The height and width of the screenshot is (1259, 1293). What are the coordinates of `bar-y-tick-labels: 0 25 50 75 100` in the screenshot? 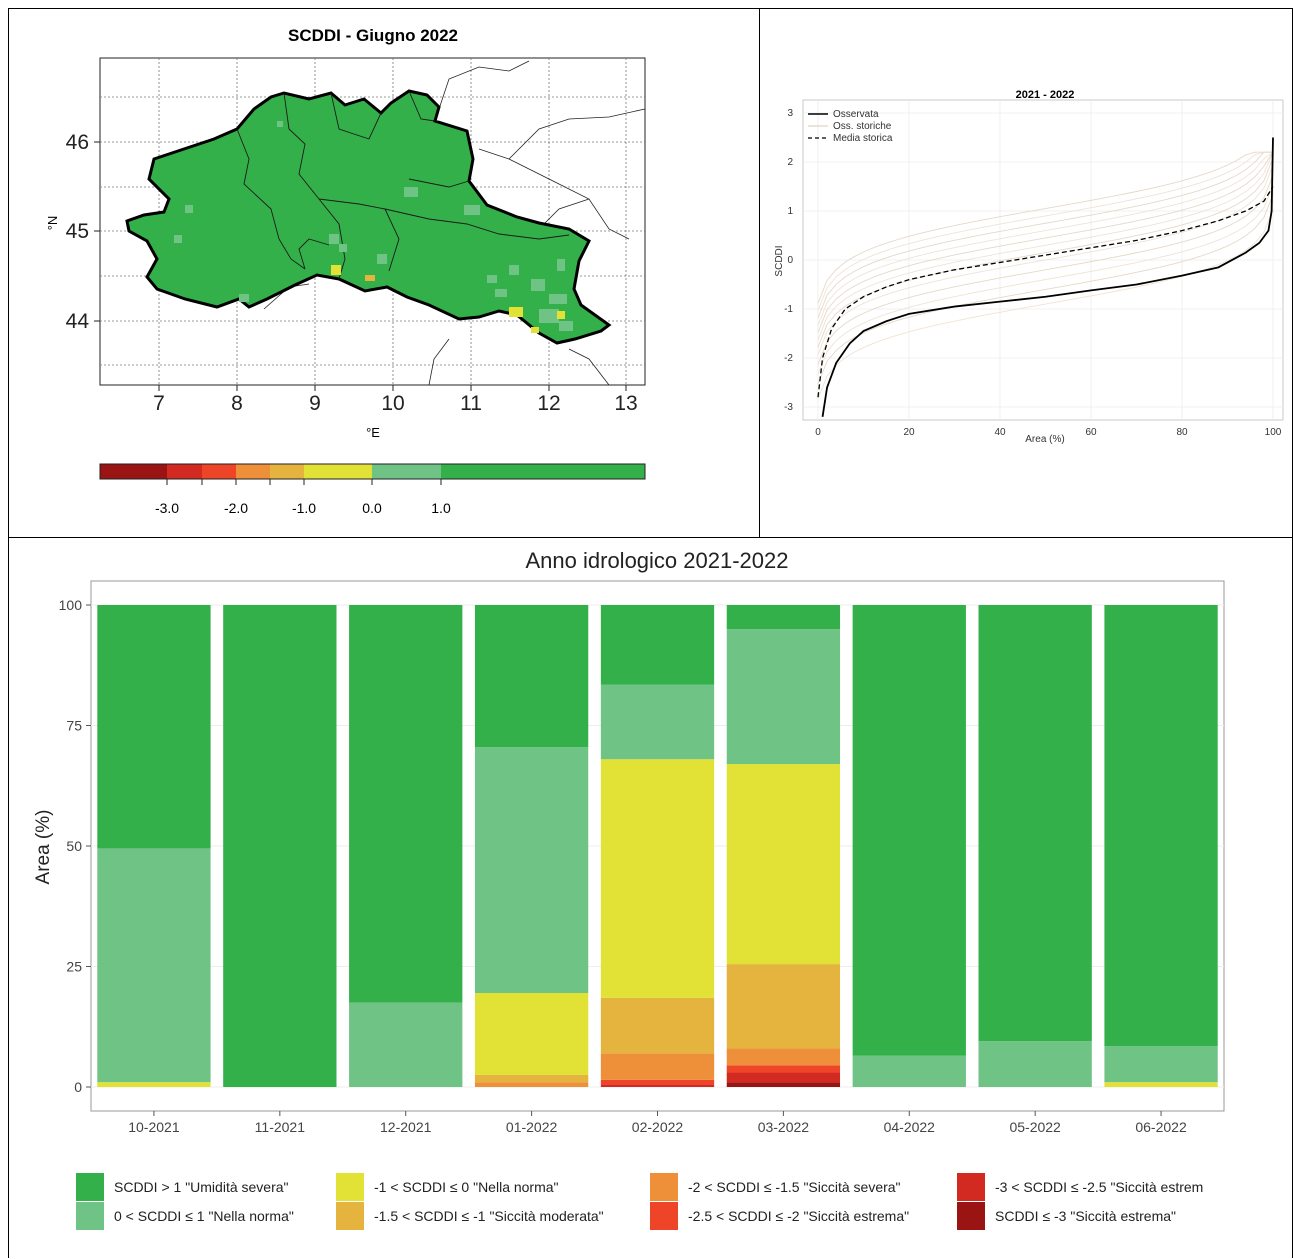 It's located at (75, 846).